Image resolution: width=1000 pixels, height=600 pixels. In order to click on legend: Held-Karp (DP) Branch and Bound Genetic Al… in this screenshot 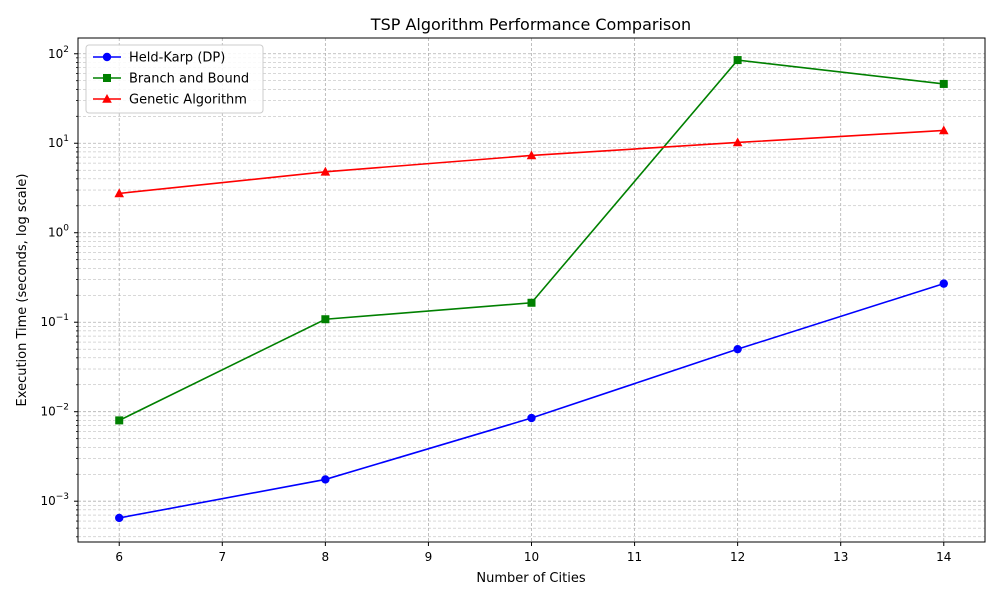, I will do `click(174, 79)`.